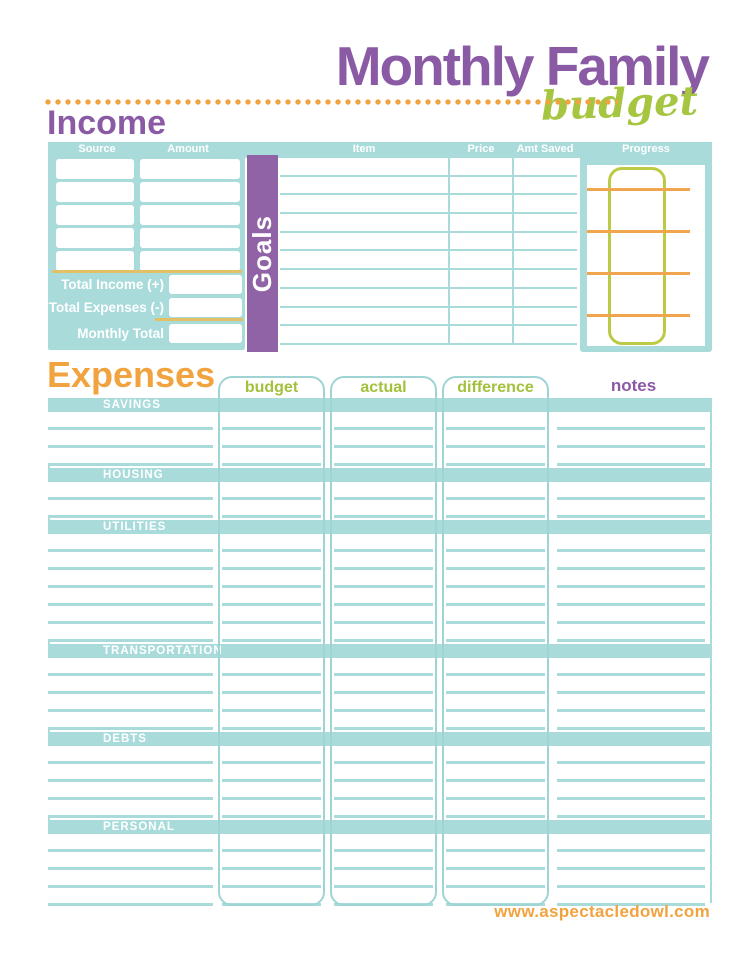 This screenshot has width=750, height=970. Describe the element at coordinates (205, 333) in the screenshot. I see `monthly-total-field` at that location.